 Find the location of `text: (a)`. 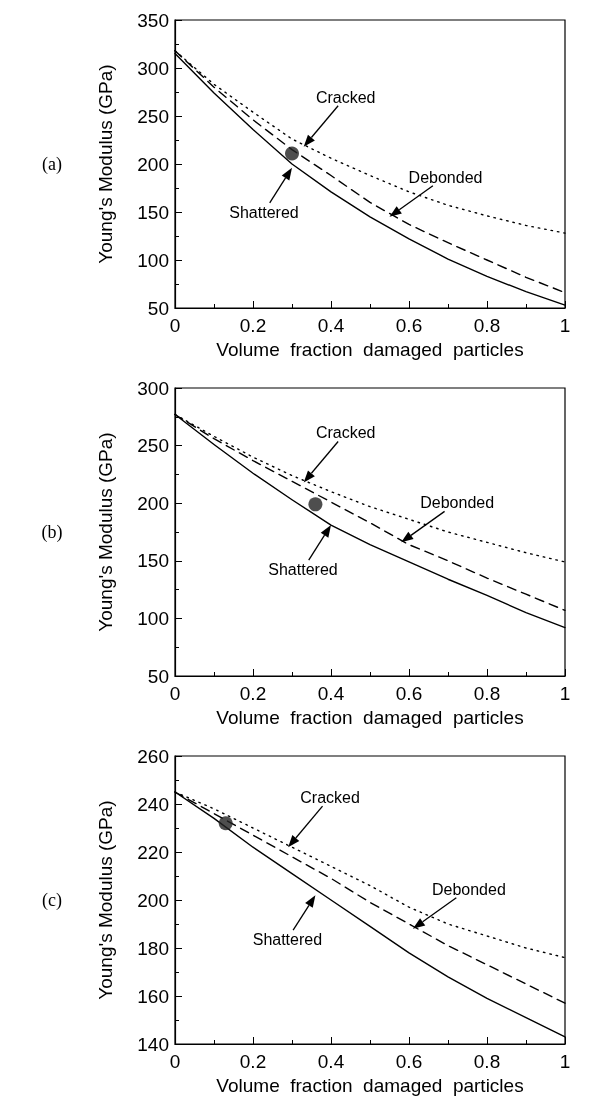

text: (a) is located at coordinates (52, 164).